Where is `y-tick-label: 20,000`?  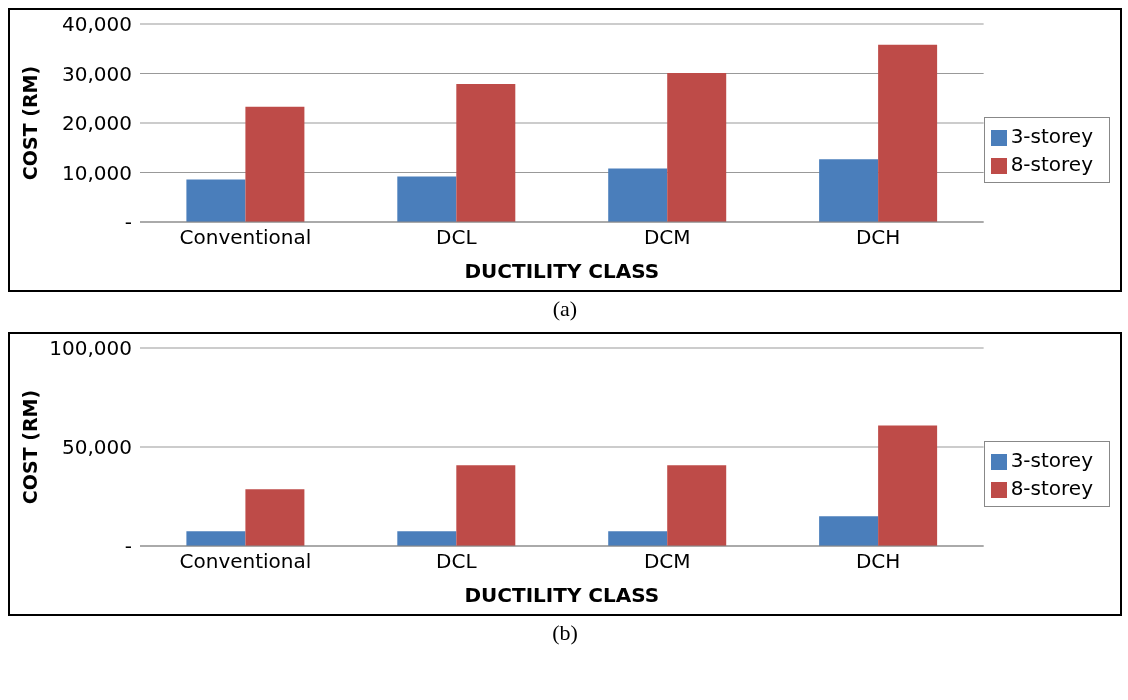
y-tick-label: 20,000 is located at coordinates (97, 123).